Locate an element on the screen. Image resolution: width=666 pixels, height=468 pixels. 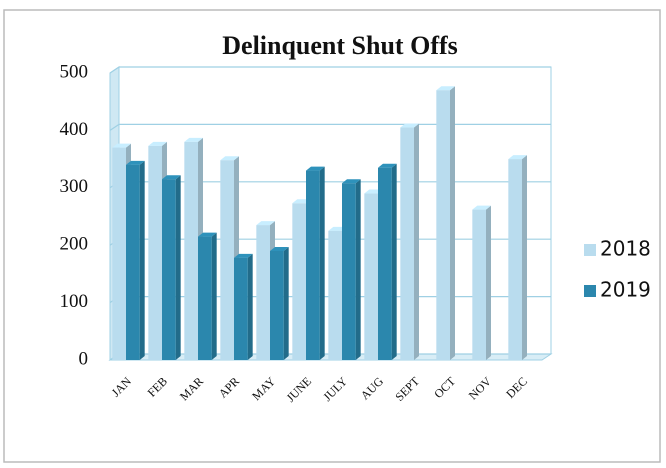
legend-label: 2019 is located at coordinates (625, 290).